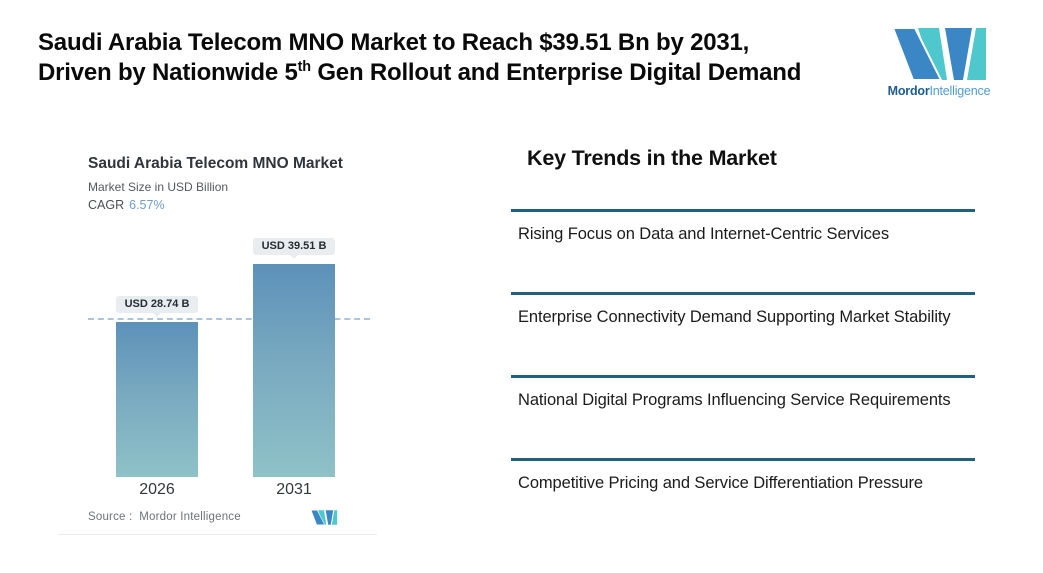 This screenshot has height=573, width=1043. What do you see at coordinates (106, 205) in the screenshot?
I see `cagr-label: CAGR` at bounding box center [106, 205].